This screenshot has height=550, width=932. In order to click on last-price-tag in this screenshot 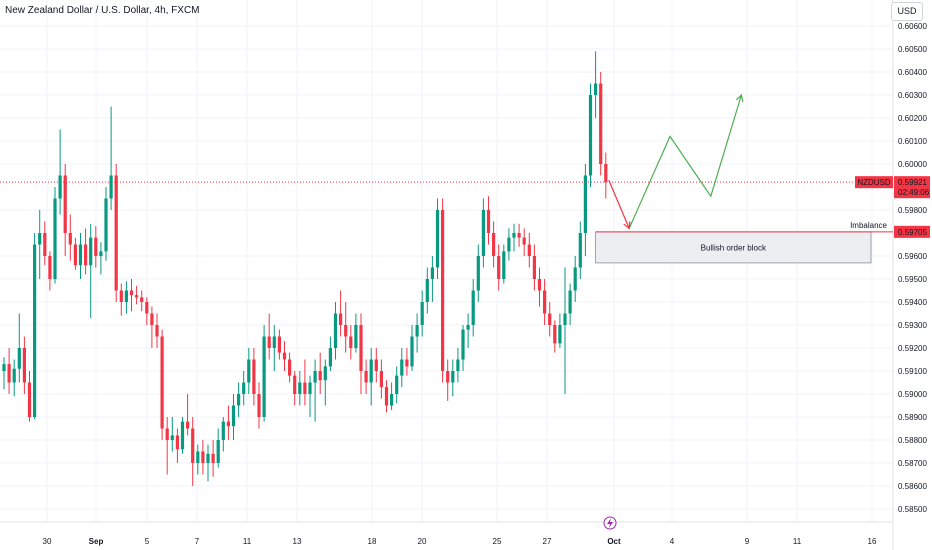, I will do `click(912, 187)`.